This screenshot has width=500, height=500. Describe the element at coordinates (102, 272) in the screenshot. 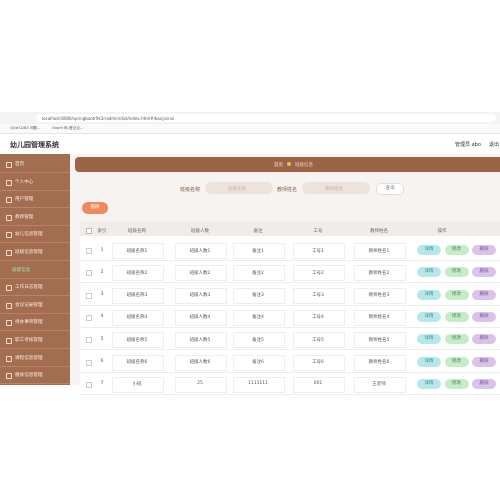

I see `cell: 2` at that location.